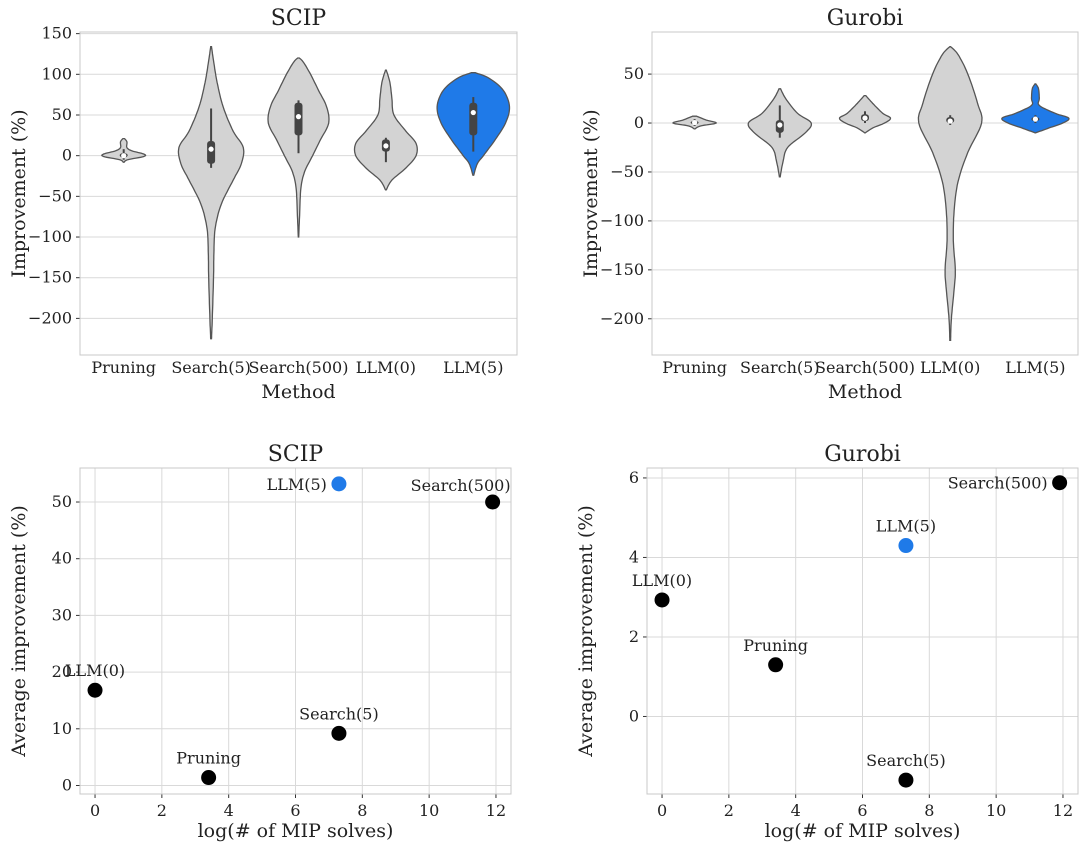  What do you see at coordinates (906, 526) in the screenshot?
I see `gurobi-scatter-point-label: LLM(5)` at bounding box center [906, 526].